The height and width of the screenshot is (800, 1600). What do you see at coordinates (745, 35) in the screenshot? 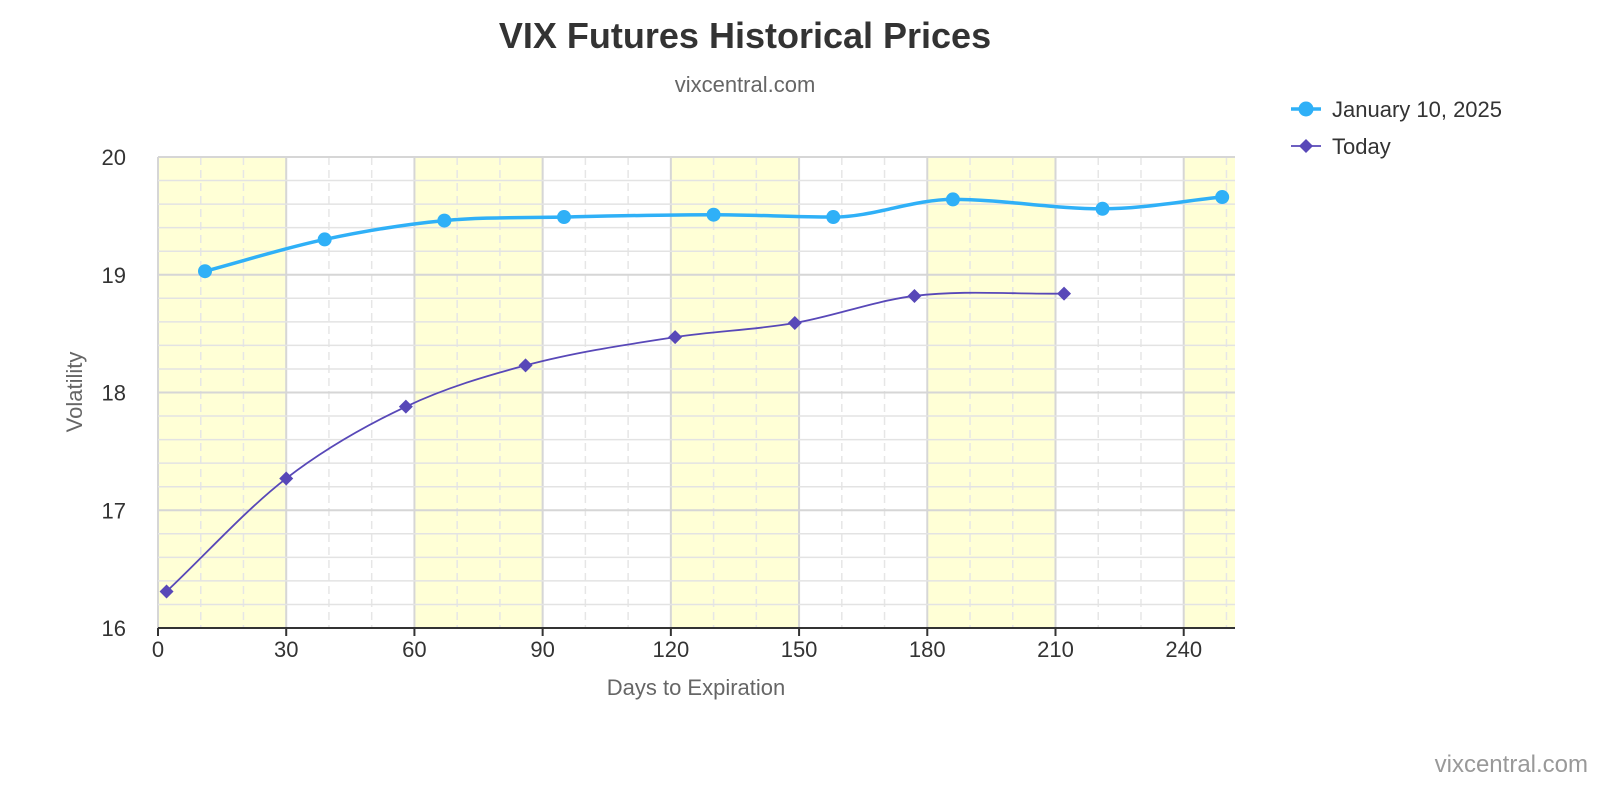
I see `chart-title: VIX Futures Historical Prices` at bounding box center [745, 35].